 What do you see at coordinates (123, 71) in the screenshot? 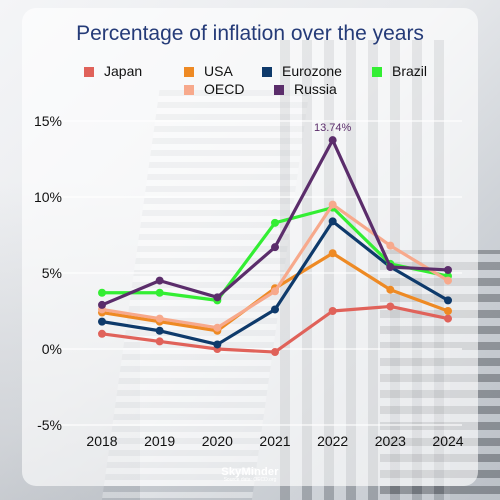
I see `legend-label: Japan` at bounding box center [123, 71].